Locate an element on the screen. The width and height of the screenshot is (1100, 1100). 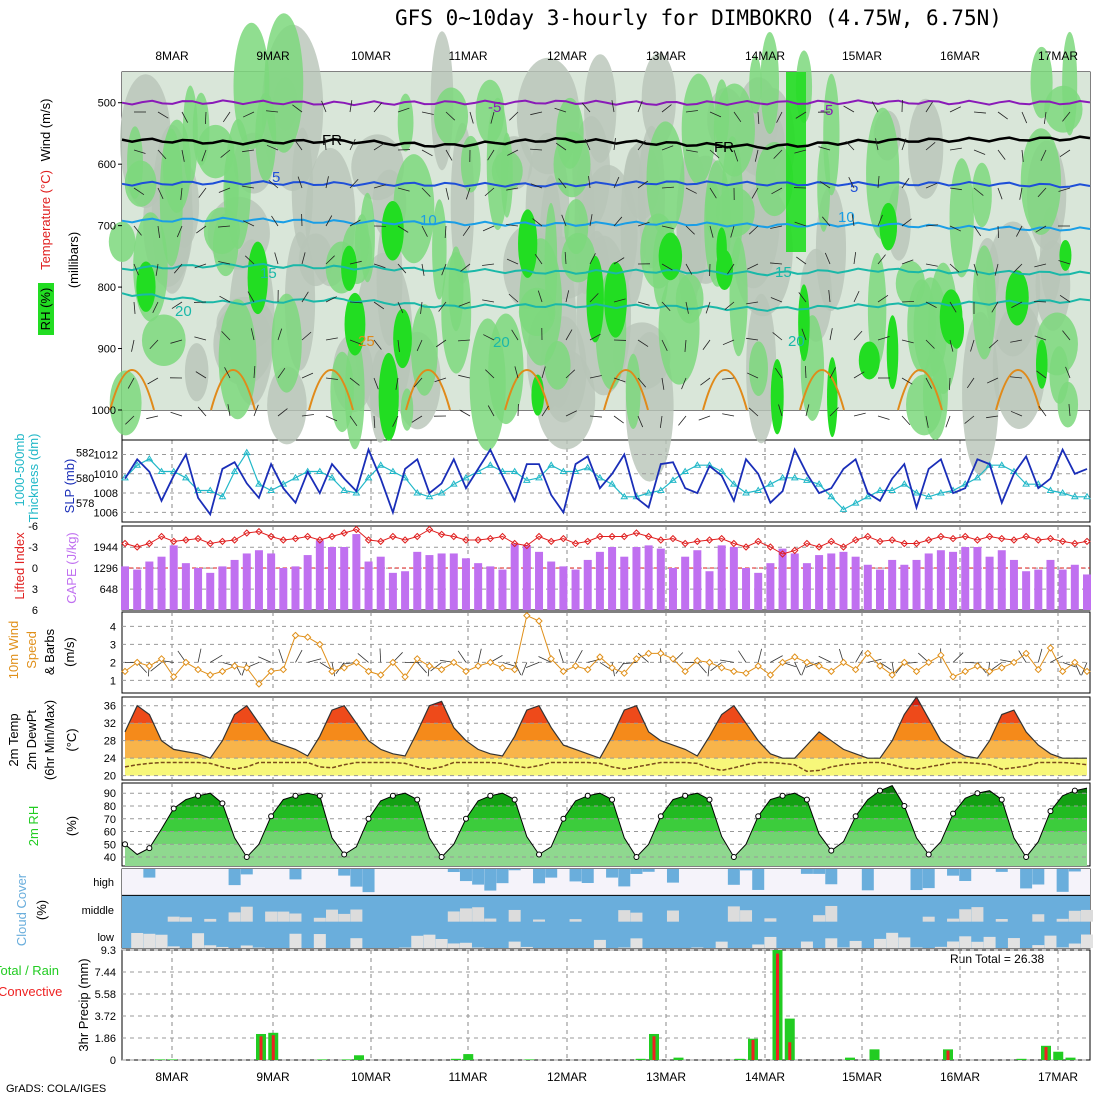
isotherm-25-arch is located at coordinates (626, 390).